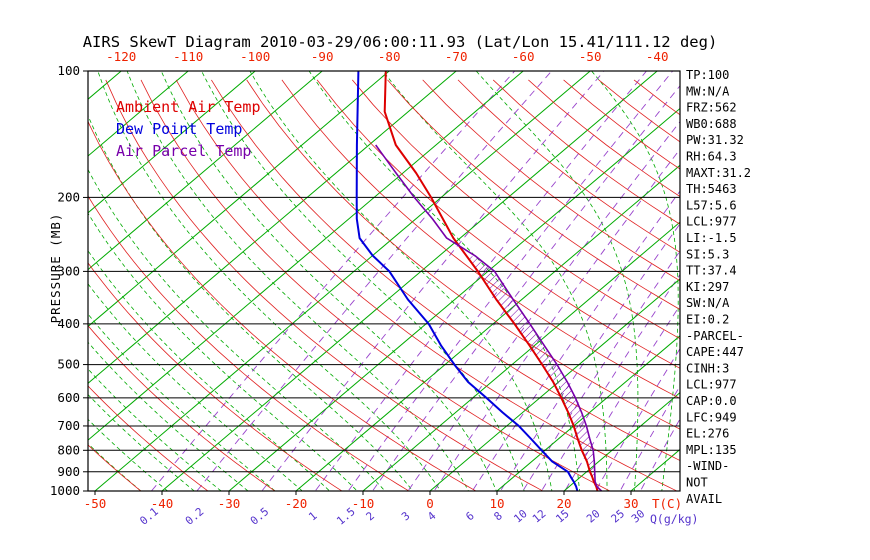 The image size is (870, 560). What do you see at coordinates (711, 417) in the screenshot?
I see `stat-line: LFC:949` at bounding box center [711, 417].